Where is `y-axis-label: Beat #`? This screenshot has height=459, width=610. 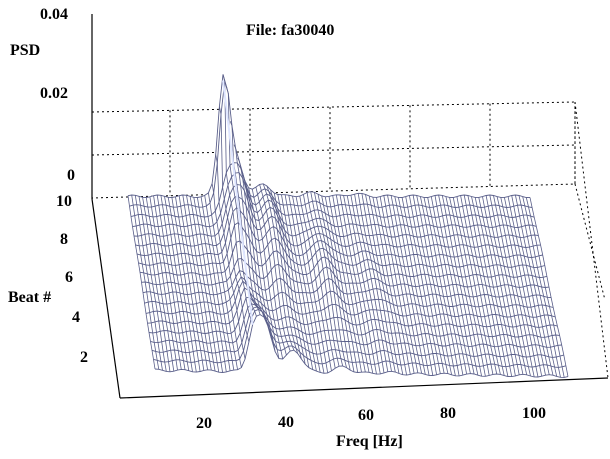
y-axis-label: Beat # is located at coordinates (29, 297).